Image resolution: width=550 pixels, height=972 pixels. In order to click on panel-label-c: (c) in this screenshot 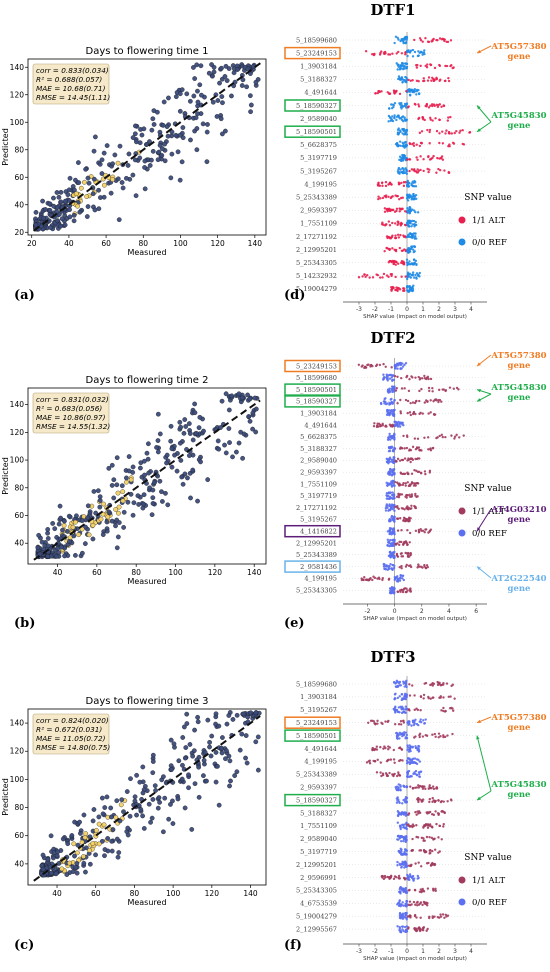, I will do `click(24, 945)`.